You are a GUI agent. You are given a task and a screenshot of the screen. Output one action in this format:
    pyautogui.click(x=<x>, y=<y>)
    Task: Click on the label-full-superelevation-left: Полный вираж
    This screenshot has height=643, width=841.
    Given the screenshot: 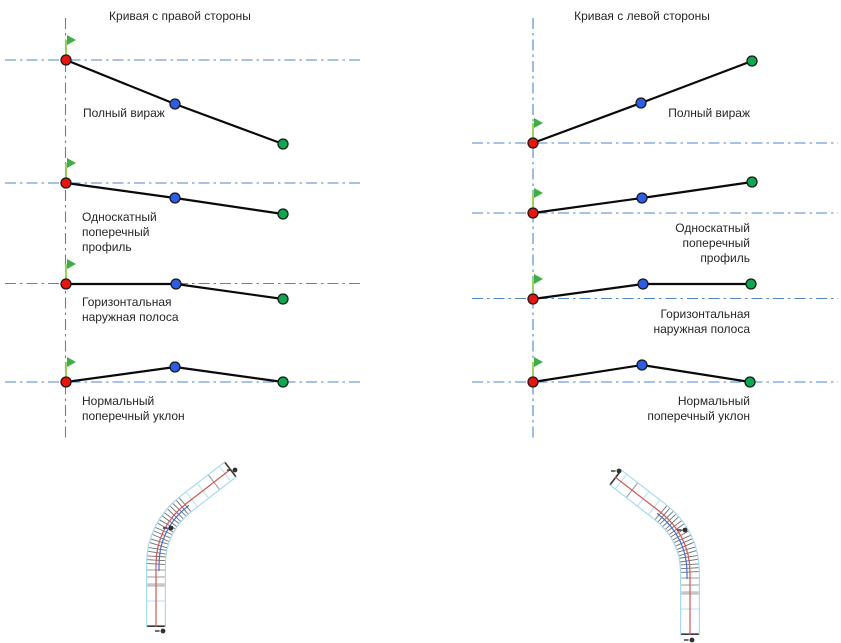 What is the action you would take?
    pyautogui.click(x=709, y=113)
    